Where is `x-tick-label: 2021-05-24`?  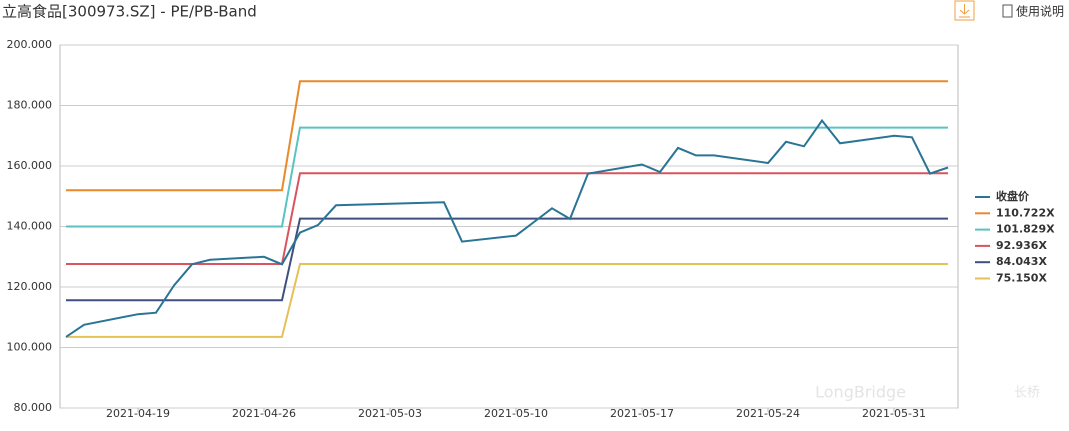 x-tick-label: 2021-05-24 is located at coordinates (768, 413).